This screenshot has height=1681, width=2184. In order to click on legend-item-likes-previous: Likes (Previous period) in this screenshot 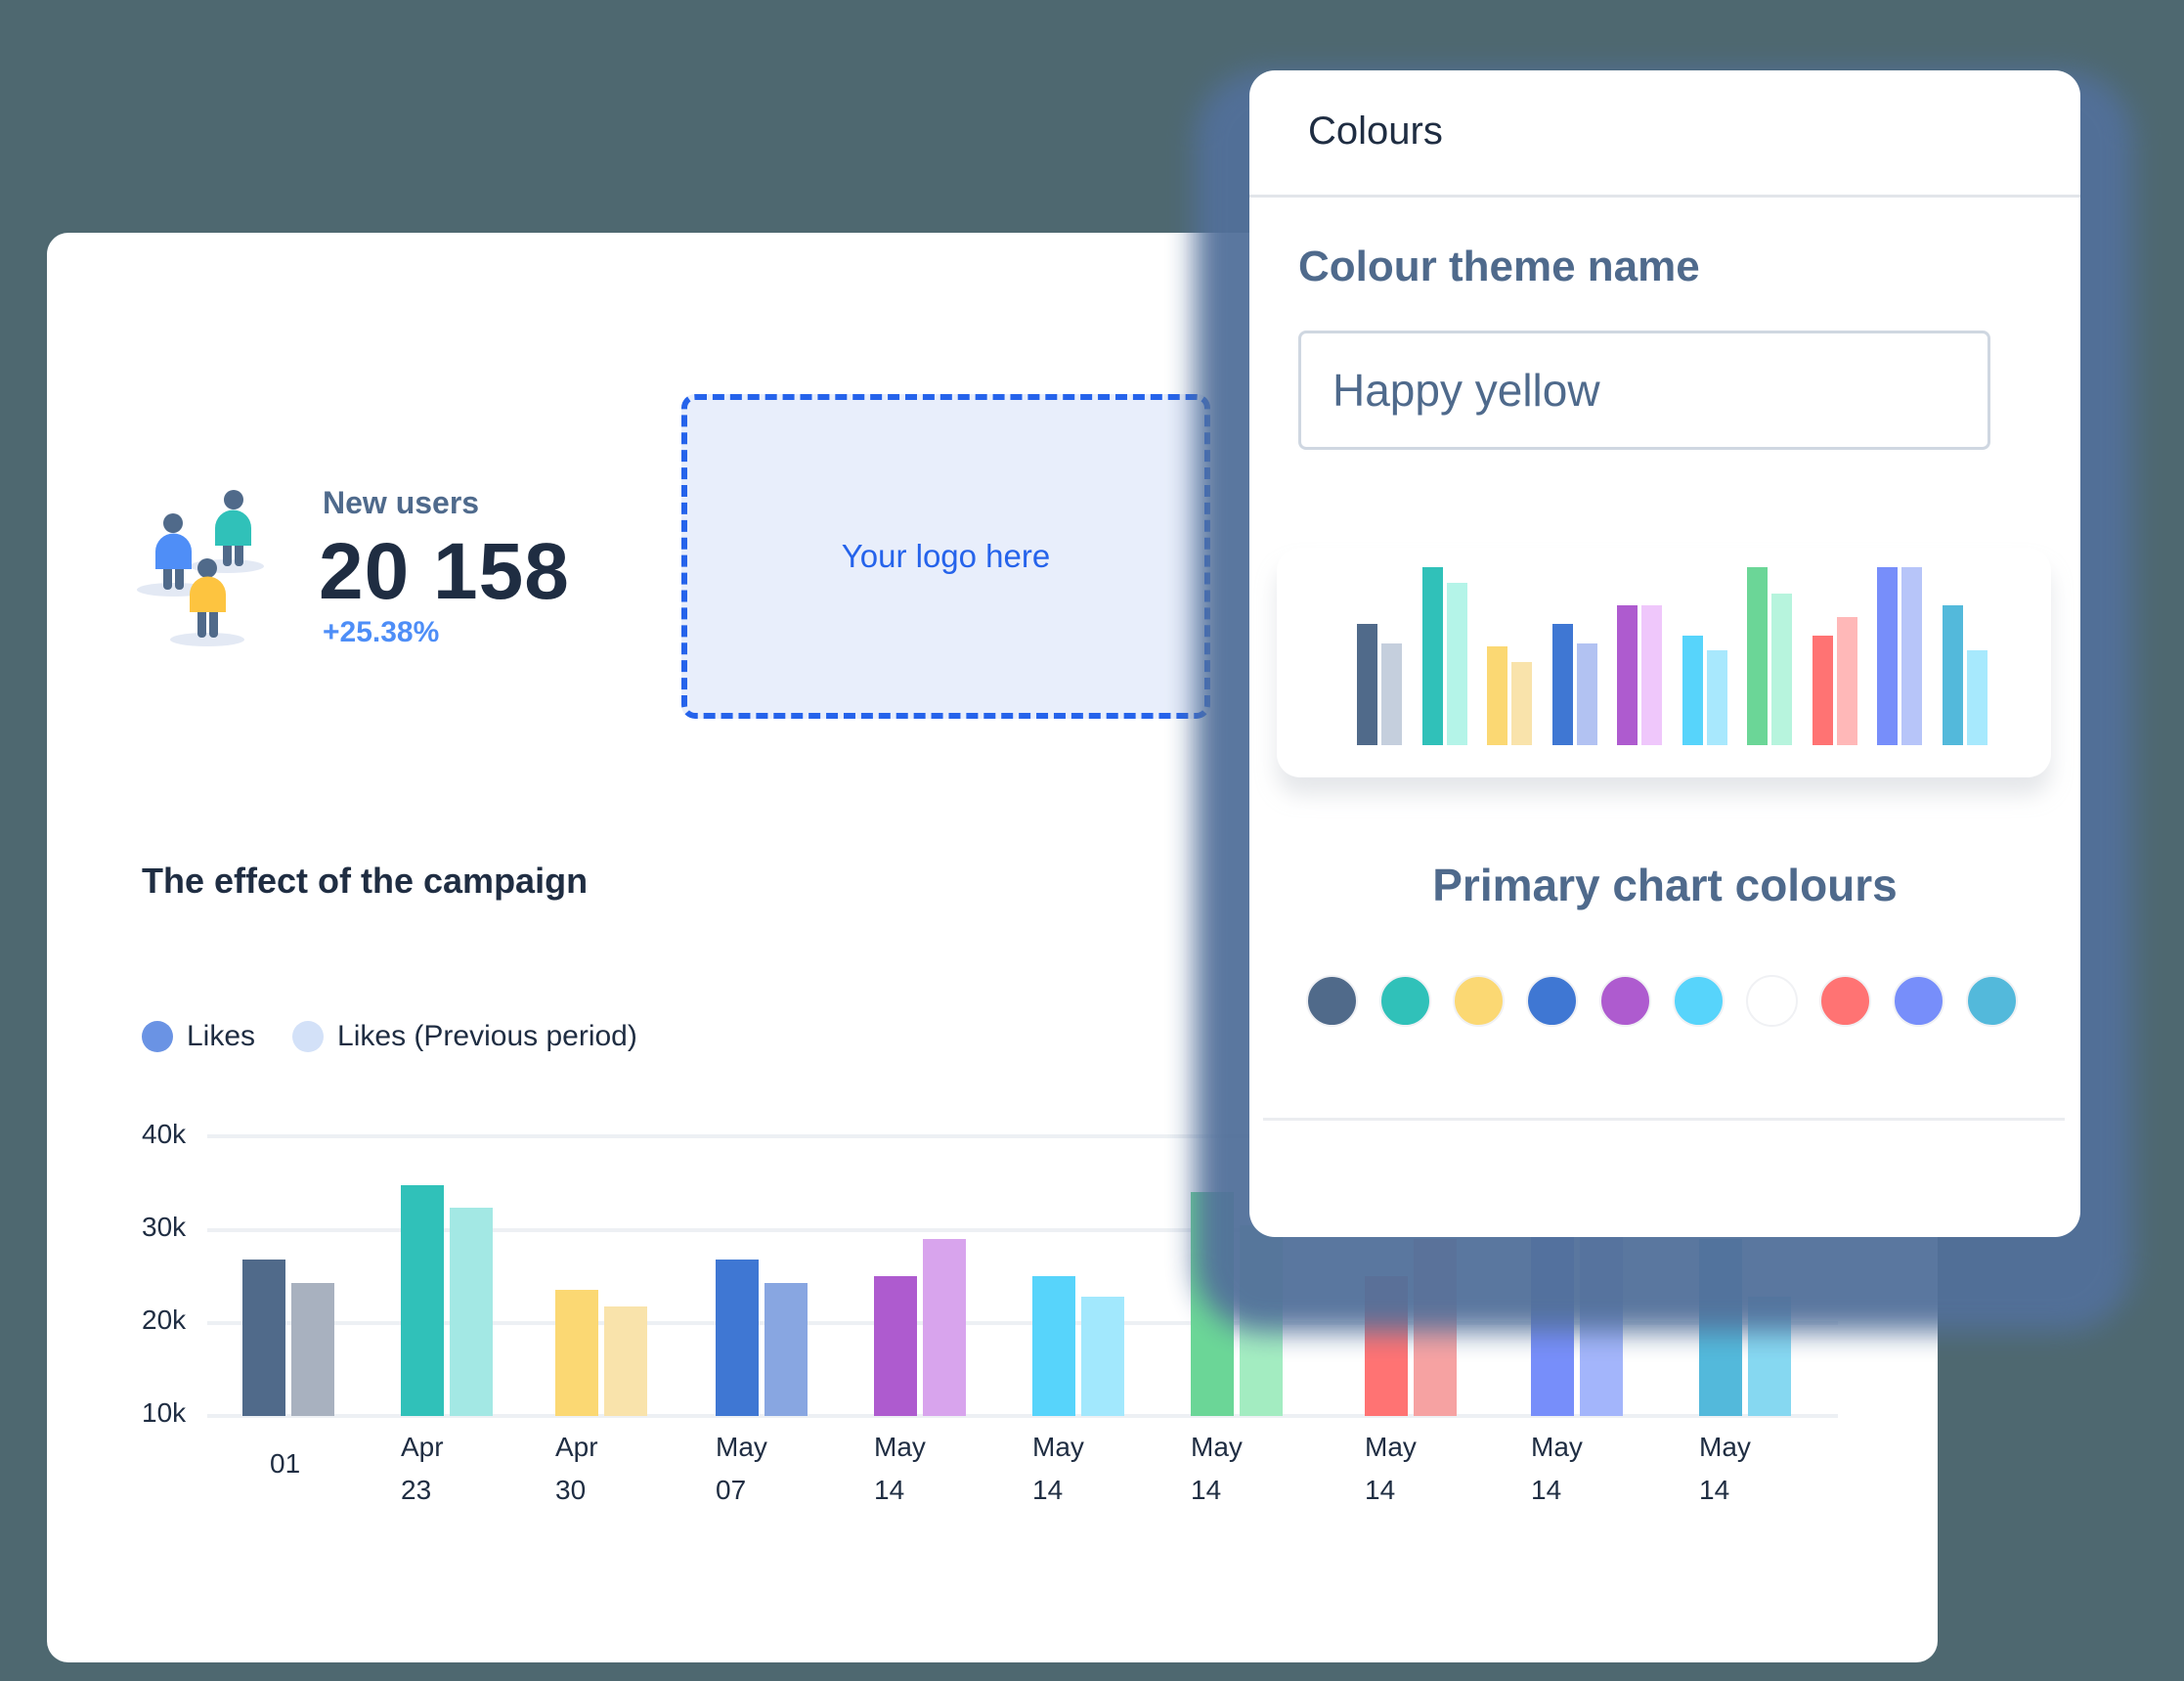, I will do `click(464, 1036)`.